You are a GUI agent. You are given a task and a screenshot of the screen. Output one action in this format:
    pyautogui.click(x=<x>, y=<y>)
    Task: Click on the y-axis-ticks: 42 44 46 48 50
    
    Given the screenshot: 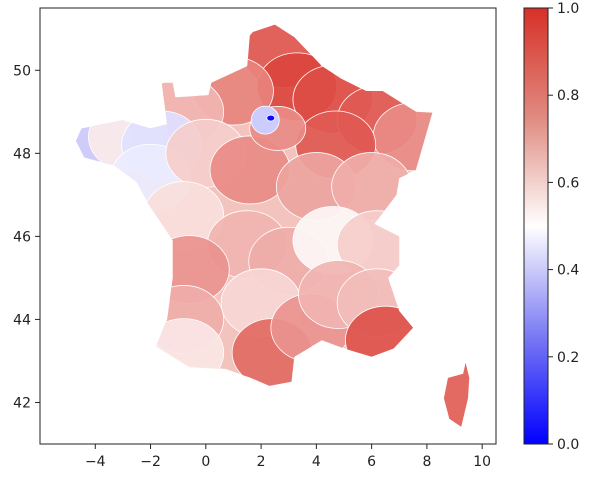 What is the action you would take?
    pyautogui.click(x=26, y=237)
    